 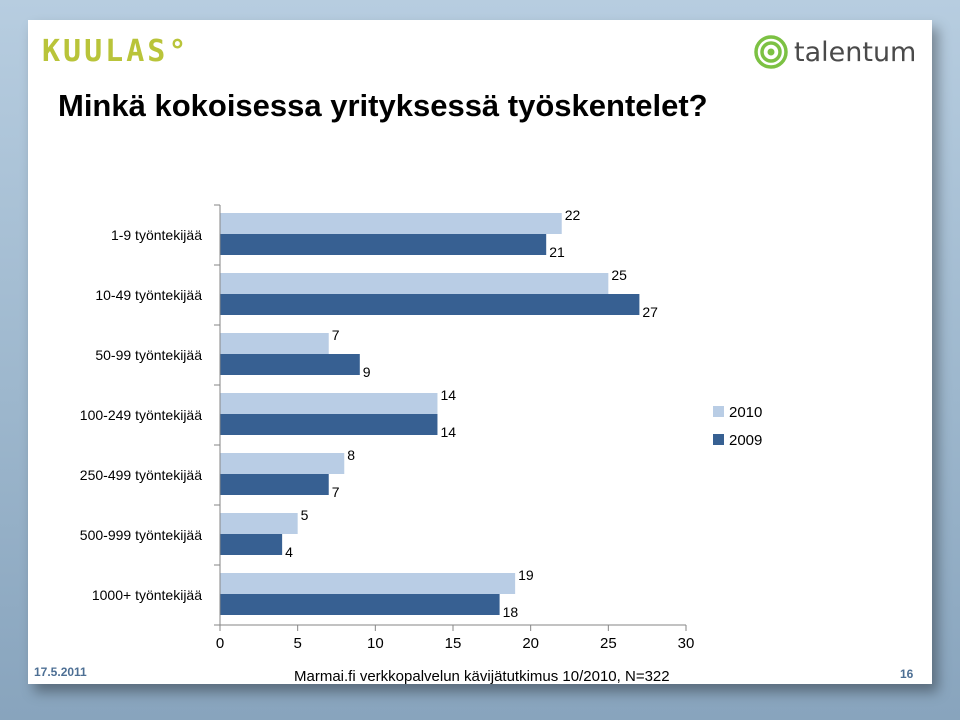 What do you see at coordinates (855, 52) in the screenshot?
I see `talentum-logo-text: talentum` at bounding box center [855, 52].